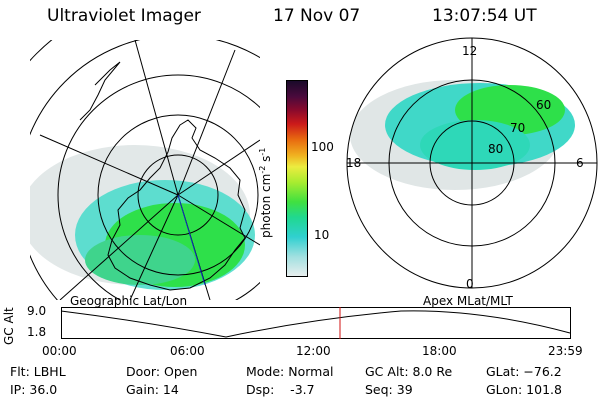 Image resolution: width=600 pixels, height=400 pixels. I want to click on info-glon: GLon: 101.8, so click(524, 389).